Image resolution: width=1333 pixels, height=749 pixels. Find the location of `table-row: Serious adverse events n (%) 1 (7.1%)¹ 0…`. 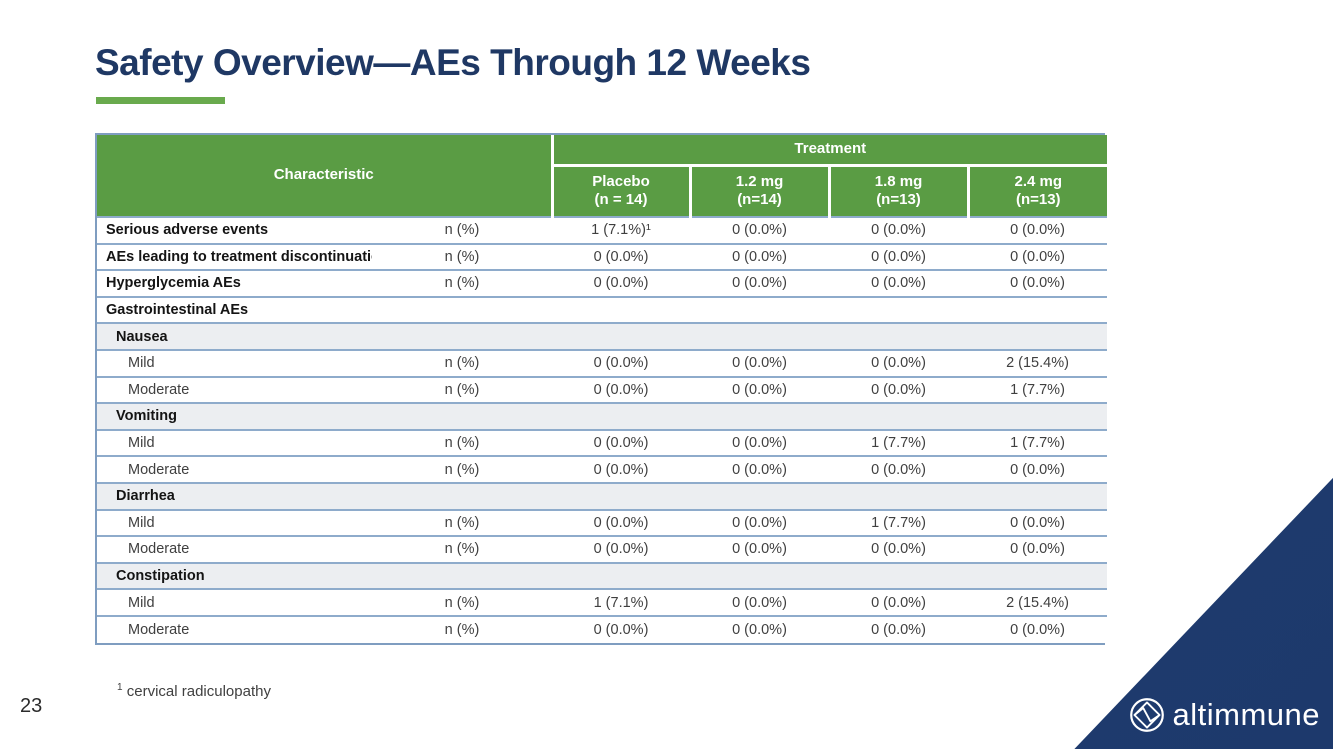

table-row: Serious adverse events n (%) 1 (7.1%)¹ 0… is located at coordinates (602, 230).